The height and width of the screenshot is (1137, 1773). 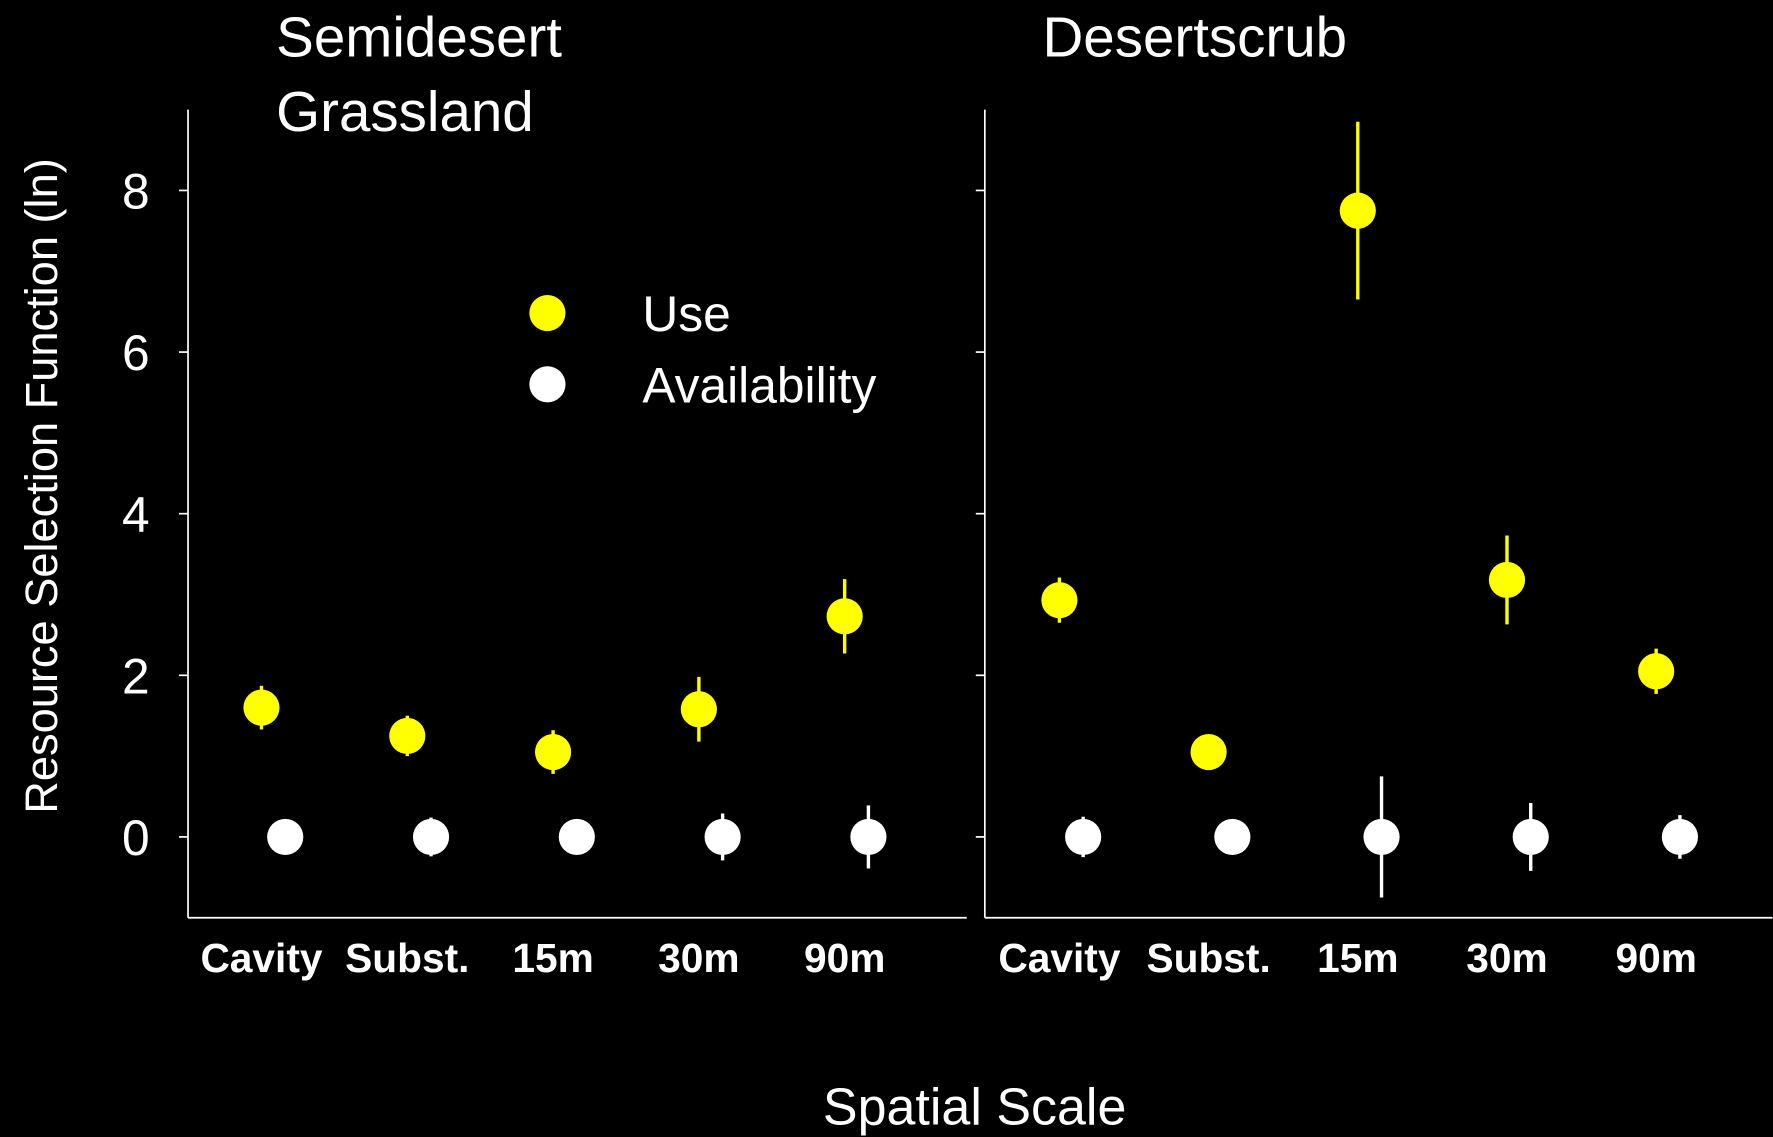 I want to click on y-tick-label: 0, so click(x=136, y=838).